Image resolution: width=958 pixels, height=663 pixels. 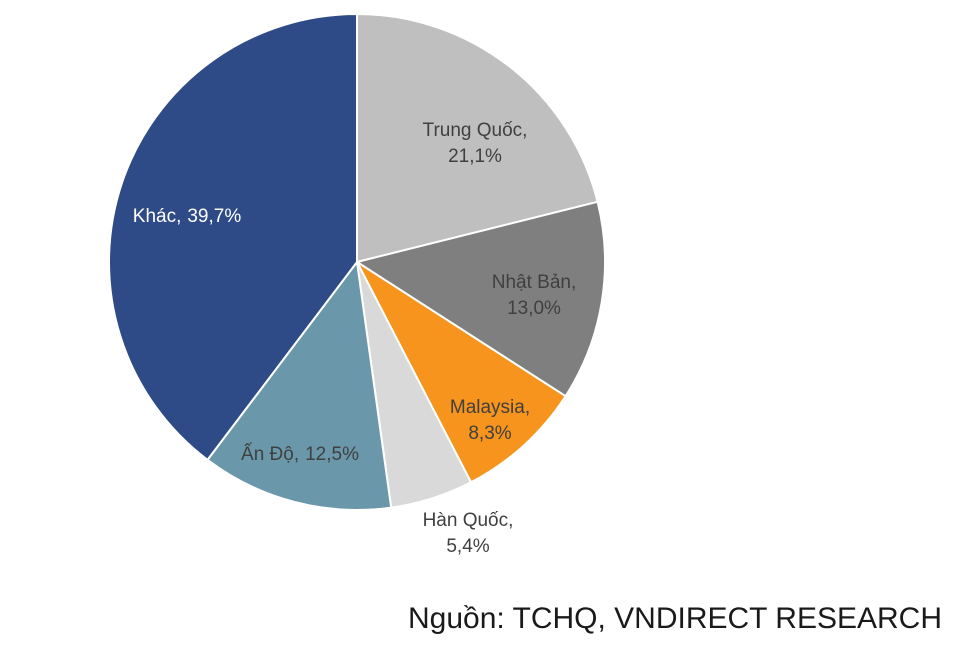 I want to click on data-label-value: 39,7%, so click(x=214, y=216).